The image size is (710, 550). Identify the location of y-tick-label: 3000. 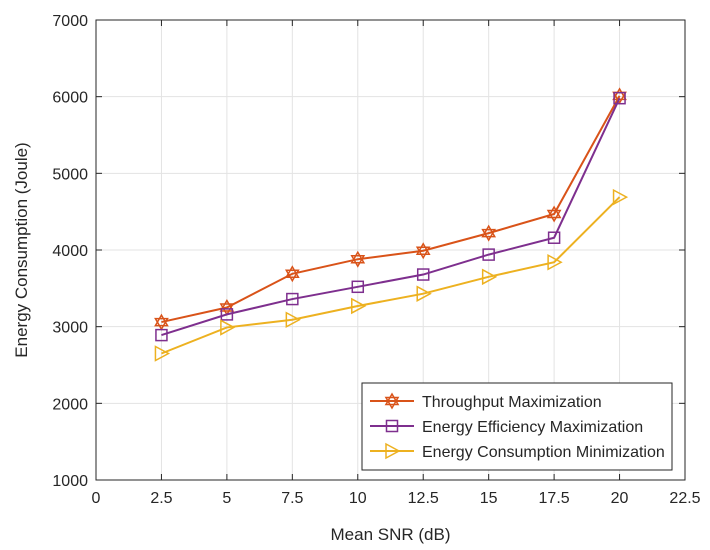
(70, 328).